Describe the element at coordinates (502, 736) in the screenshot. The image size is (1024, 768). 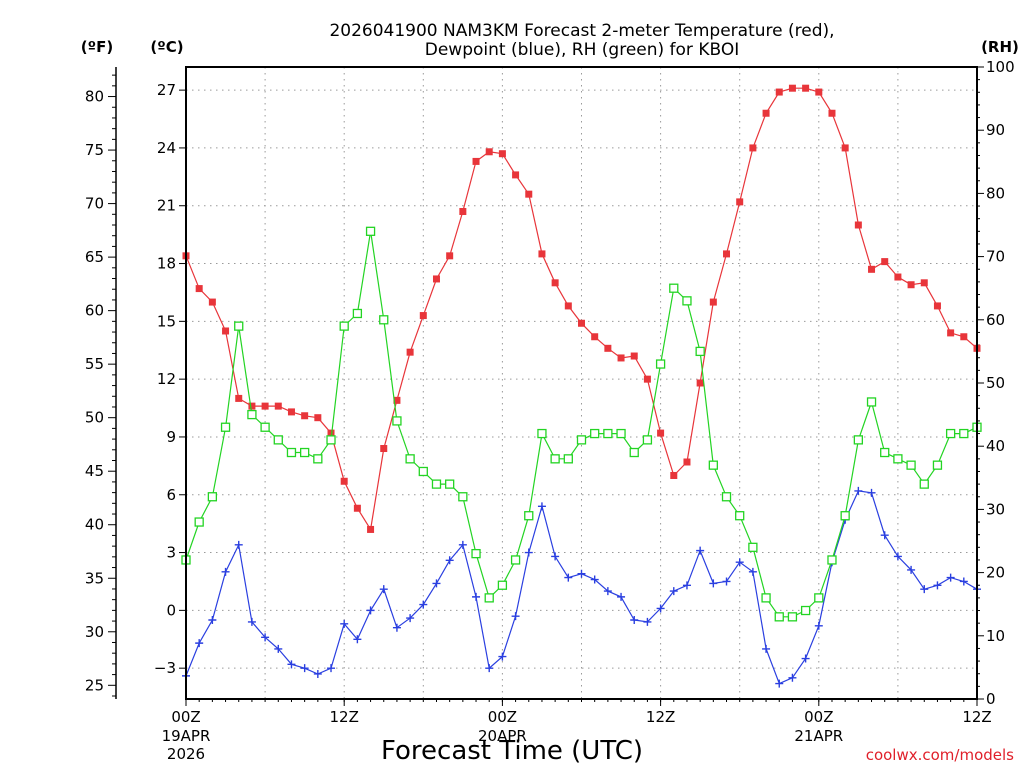
I see `x-tick-date-label: 20APR` at that location.